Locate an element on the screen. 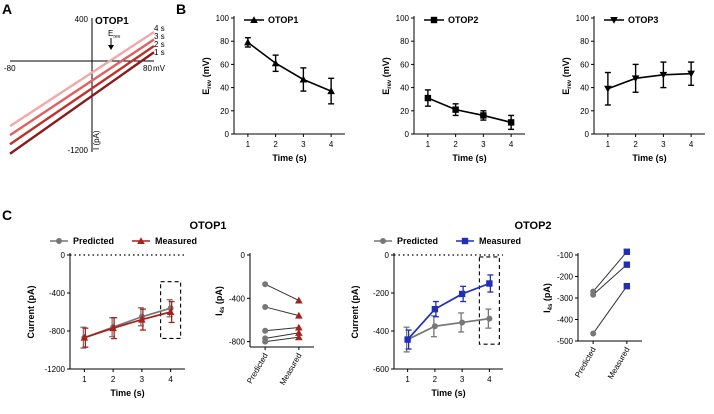 Image resolution: width=714 pixels, height=414 pixels. B3-ytick-label: 20 is located at coordinates (584, 111).